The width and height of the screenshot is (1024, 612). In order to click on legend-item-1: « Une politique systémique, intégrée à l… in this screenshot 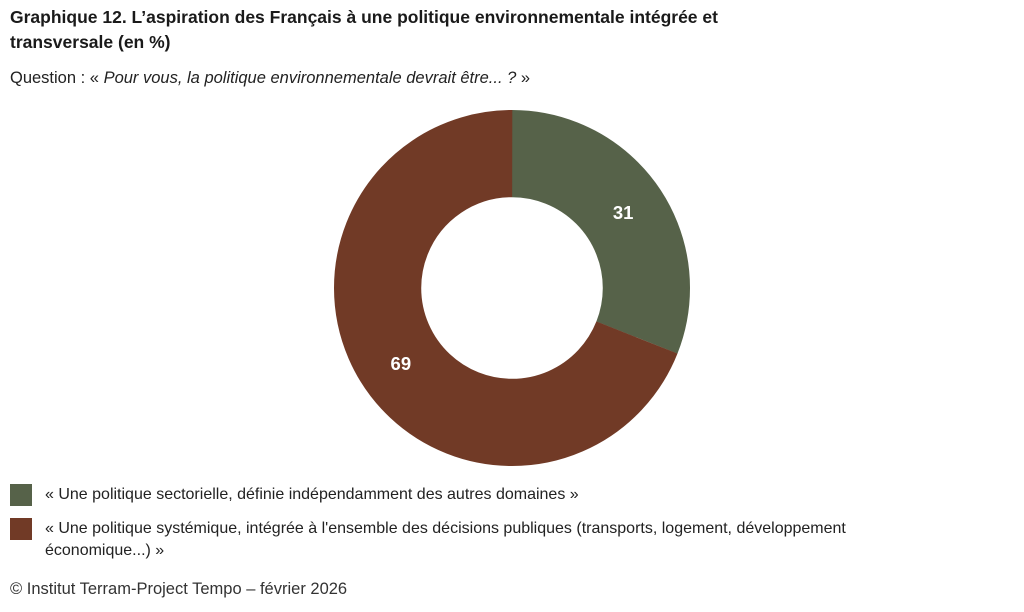, I will do `click(510, 540)`.